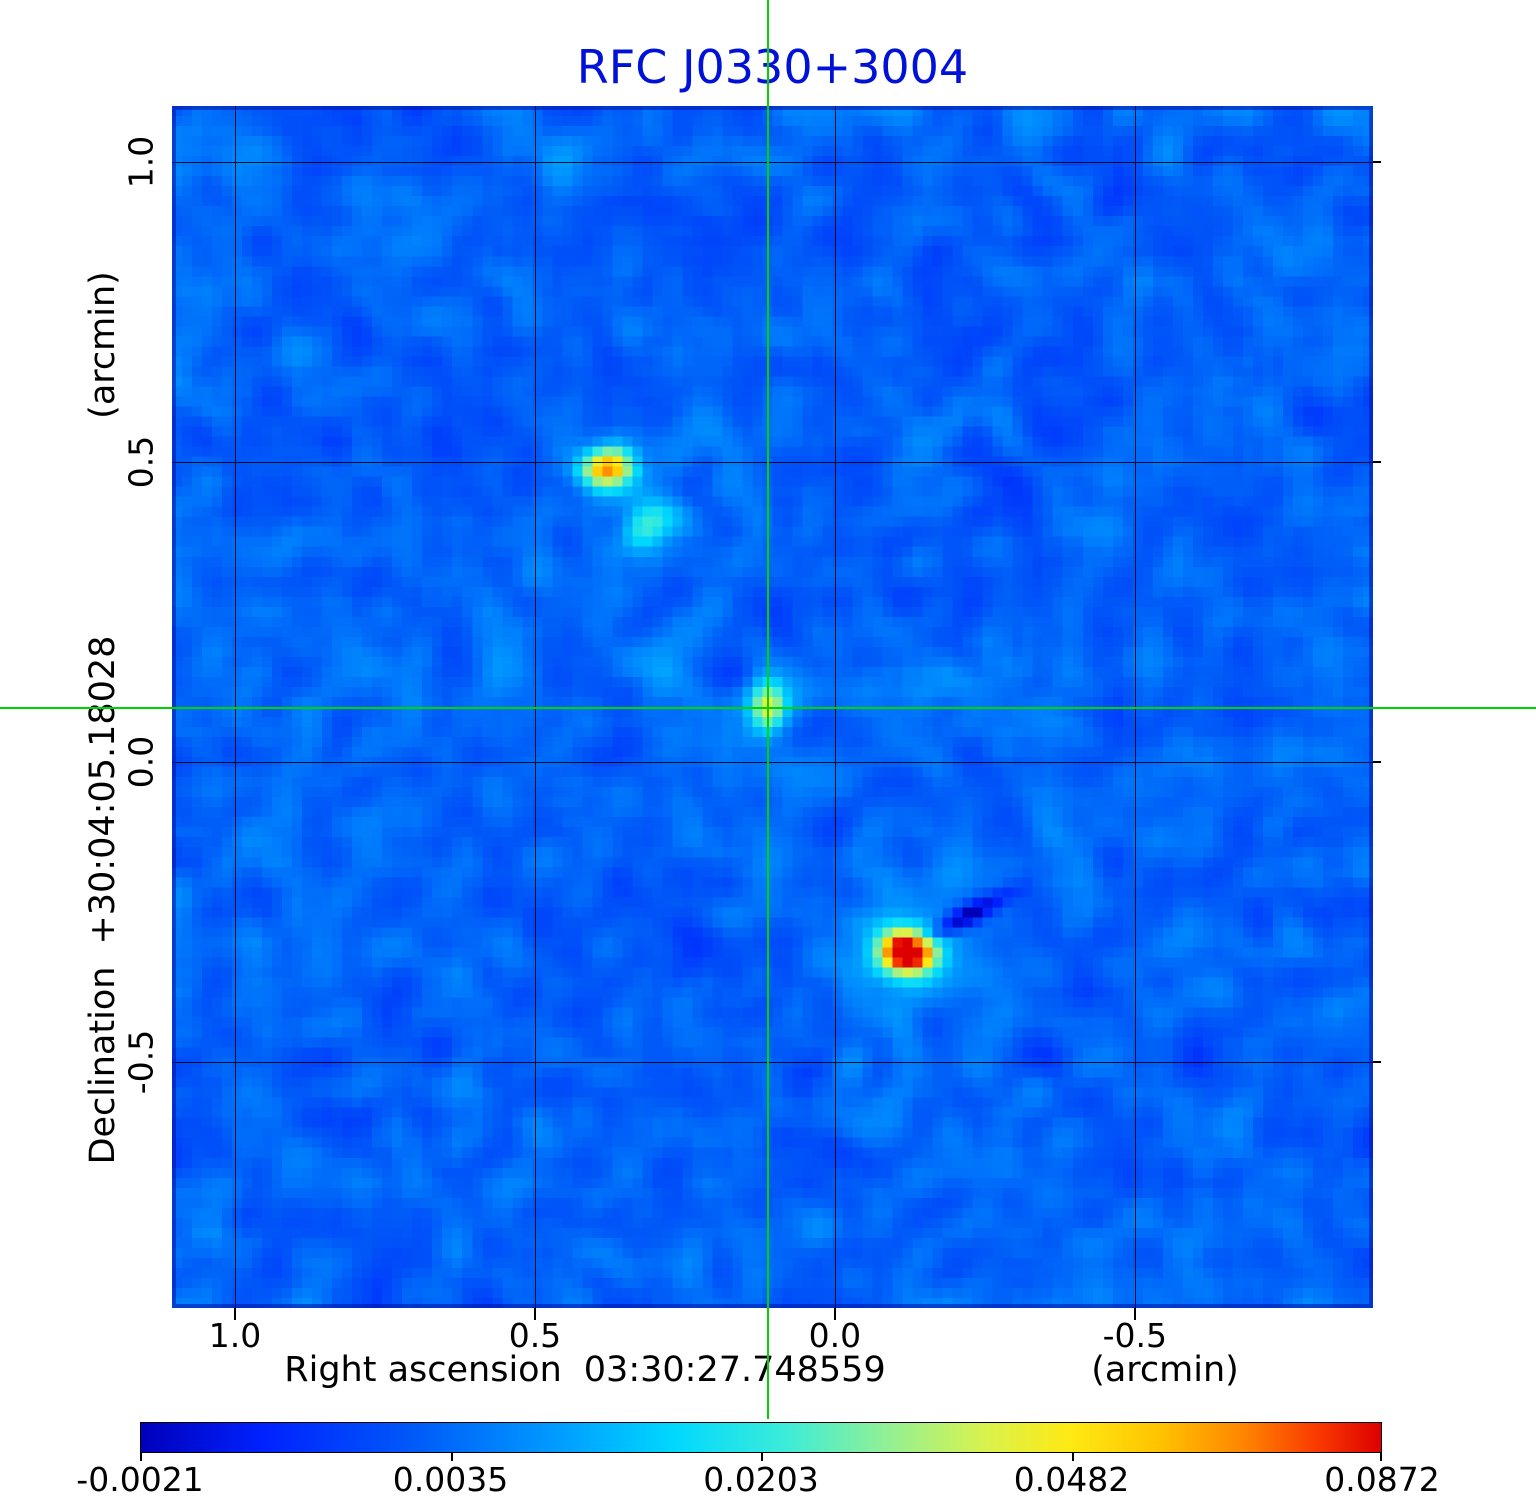 Image resolution: width=1536 pixels, height=1511 pixels. I want to click on y-axis-unit: (arcmin), so click(103, 345).